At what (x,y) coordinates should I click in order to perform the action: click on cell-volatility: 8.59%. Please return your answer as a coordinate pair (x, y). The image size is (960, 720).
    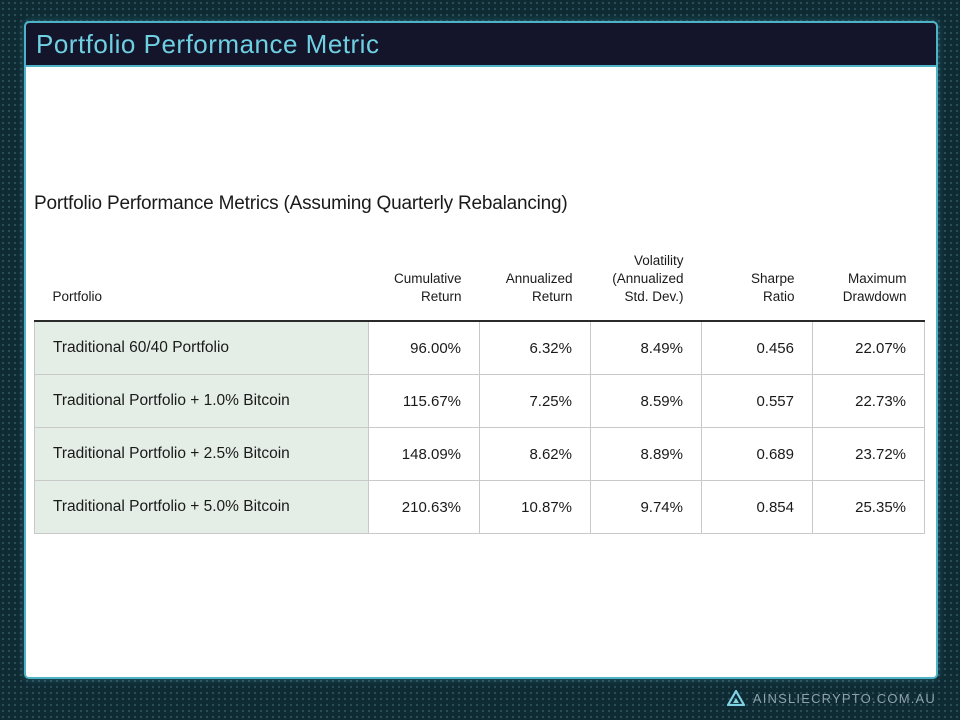
    Looking at the image, I should click on (646, 401).